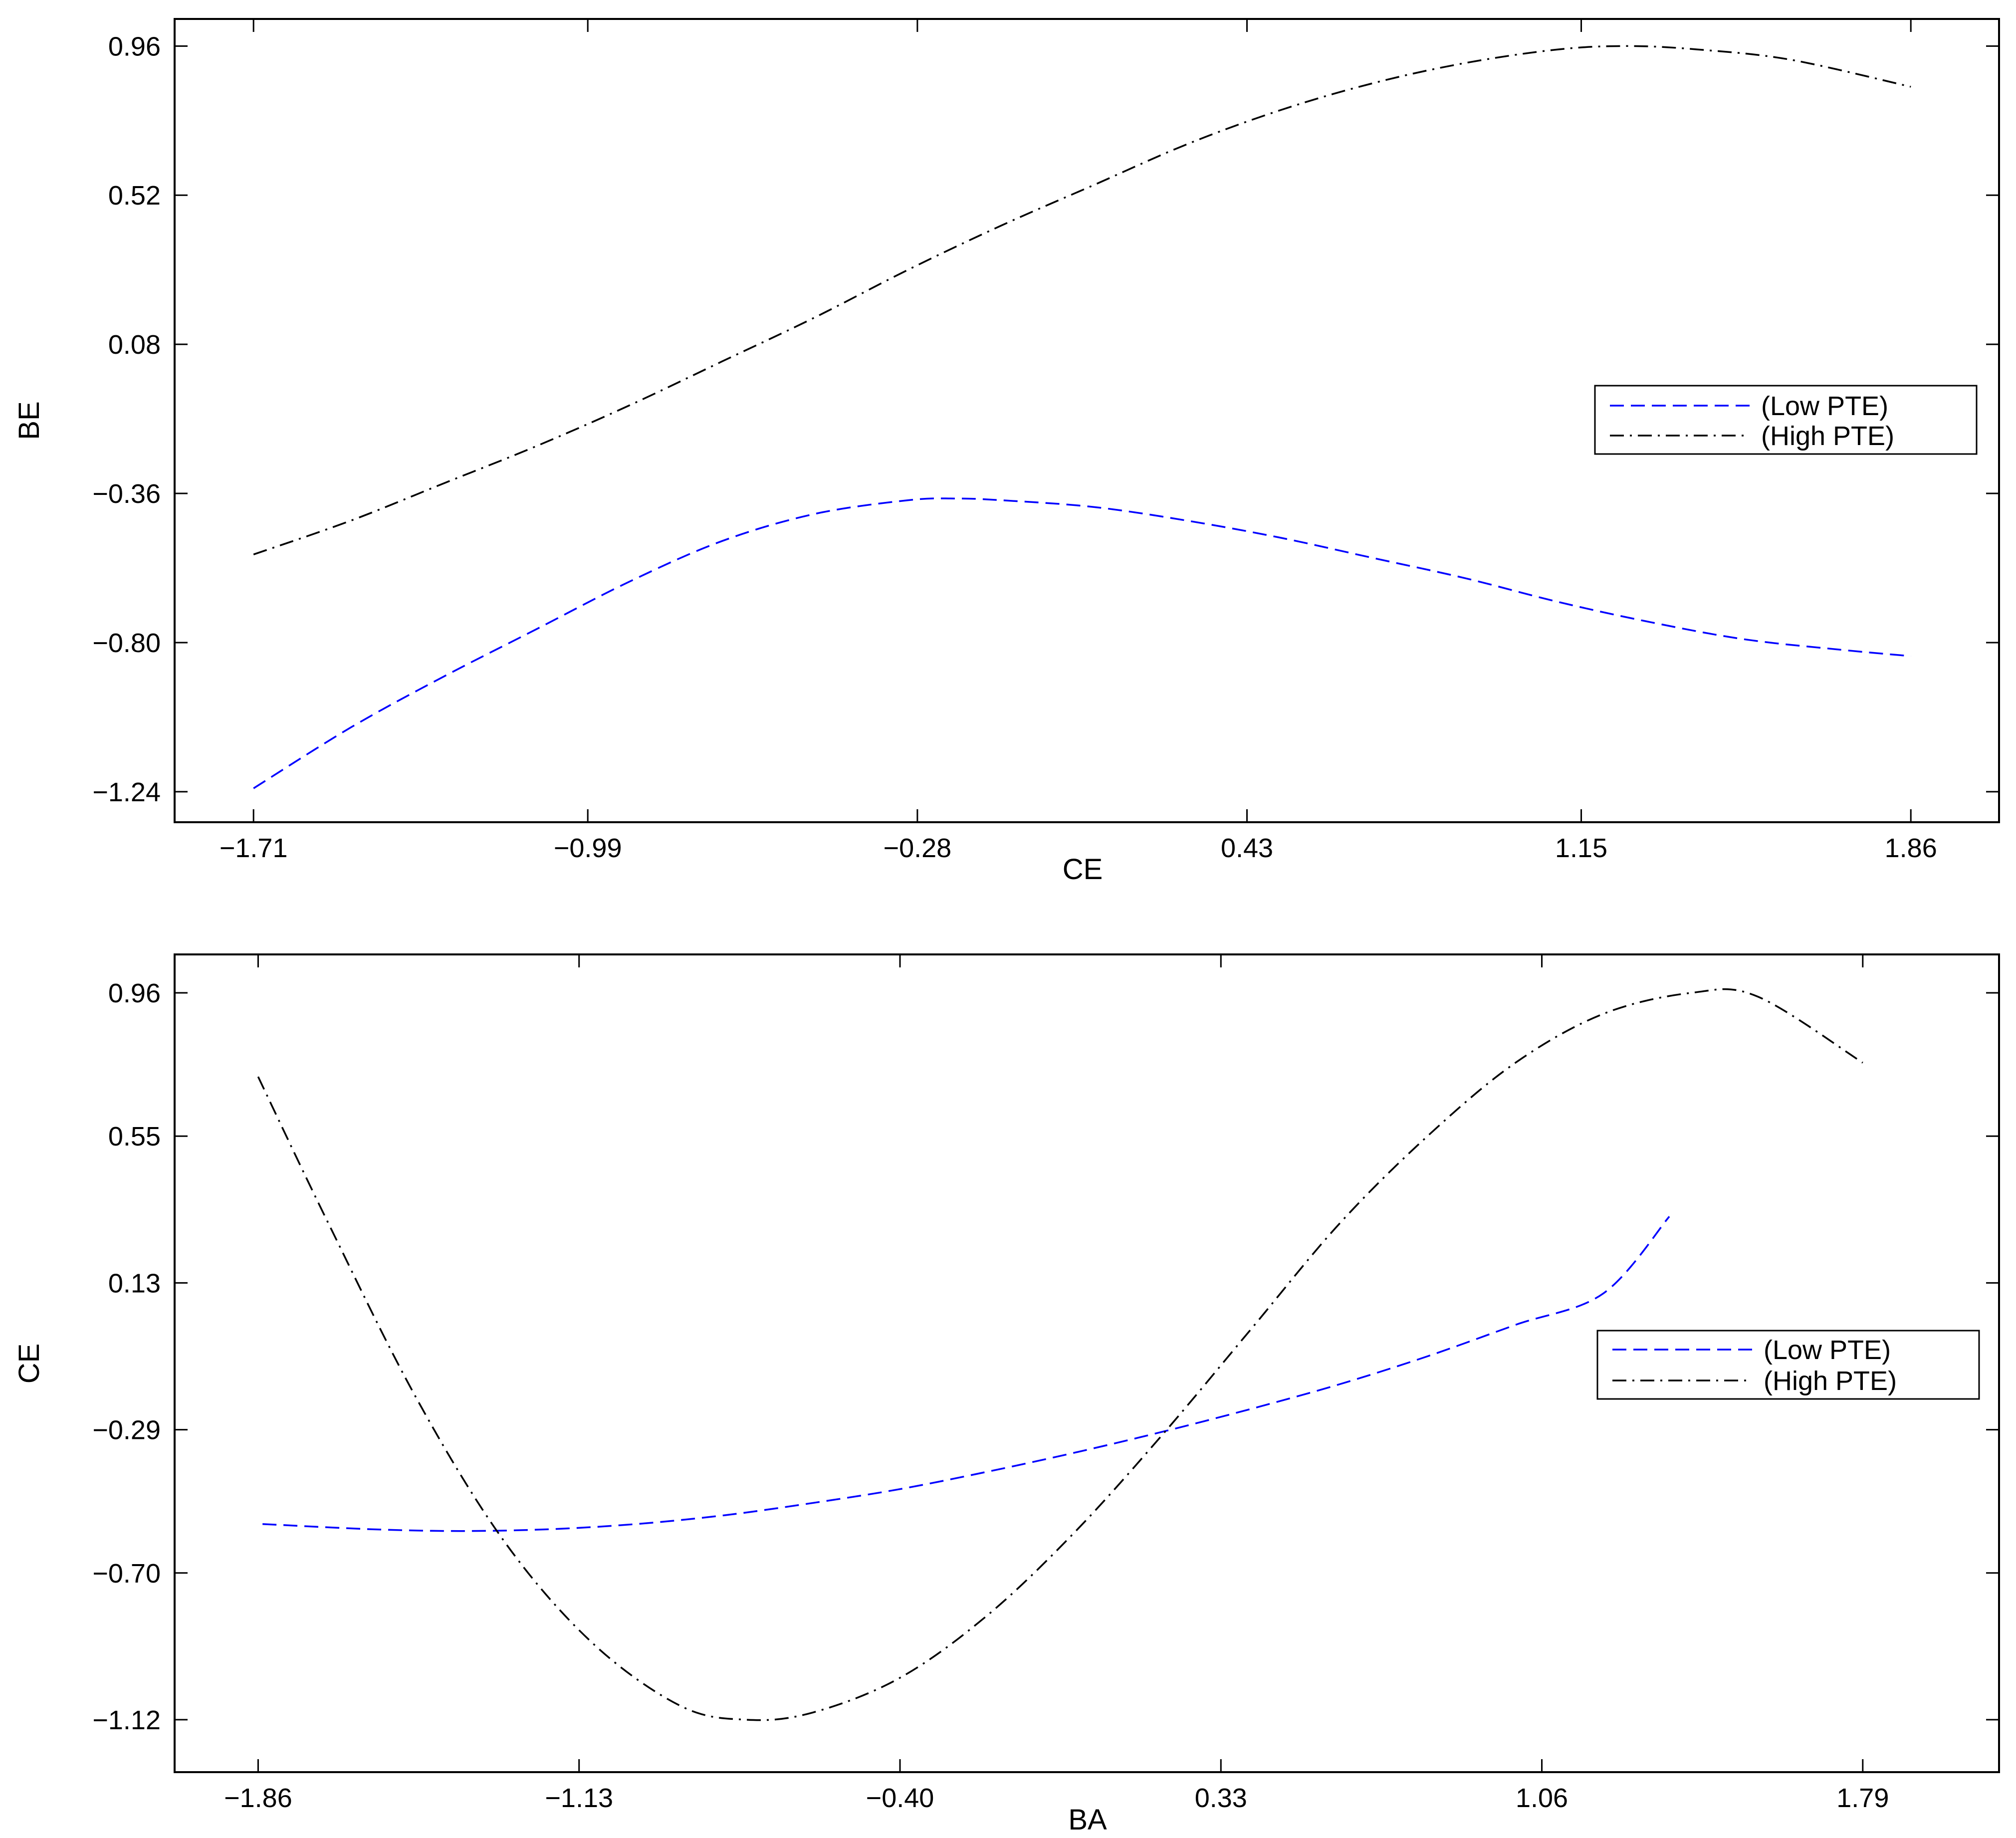 This screenshot has height=1838, width=2016. Describe the element at coordinates (918, 848) in the screenshot. I see `x-tick-label: −0.28` at that location.